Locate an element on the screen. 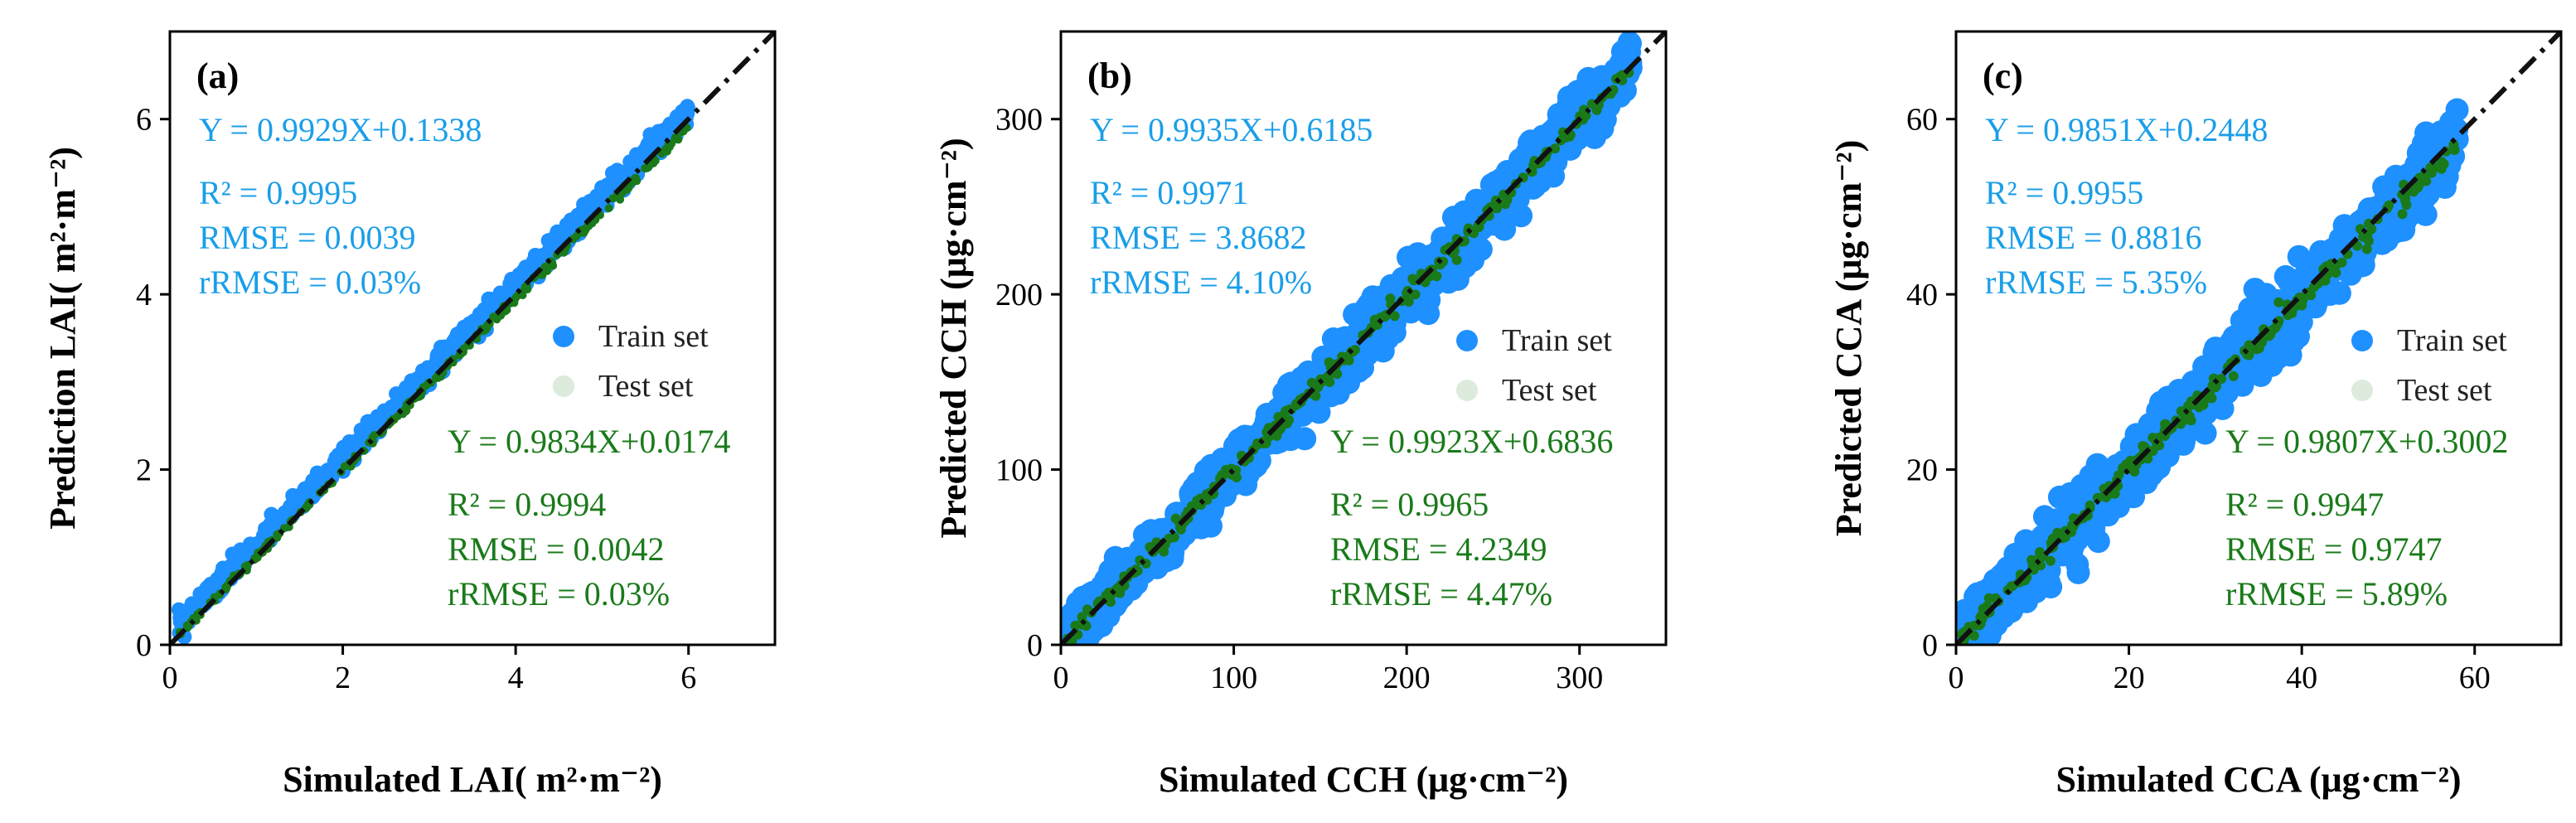 The height and width of the screenshot is (823, 2576). x-axis-label: Simulated CCA (μg·cm⁻²) is located at coordinates (2258, 779).